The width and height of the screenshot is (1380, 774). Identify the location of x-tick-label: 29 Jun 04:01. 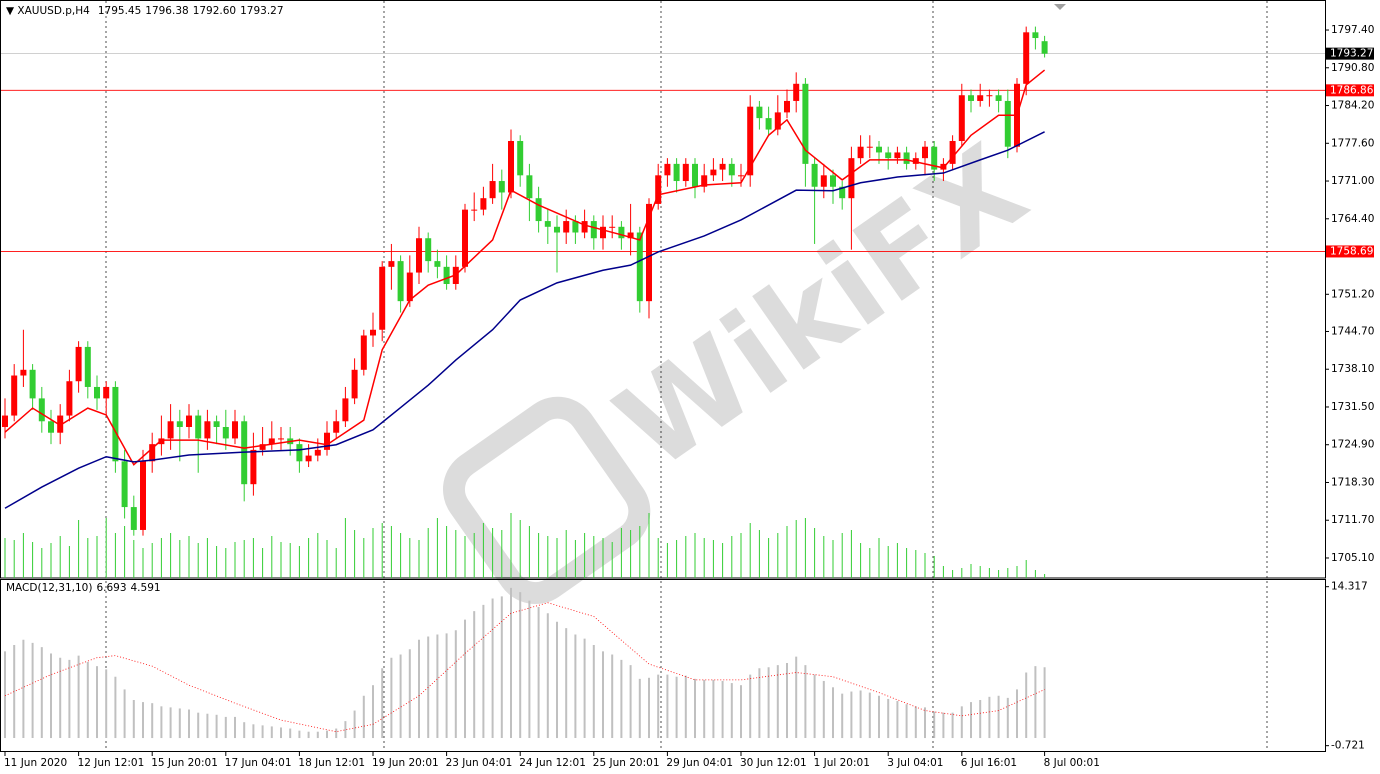
(699, 763).